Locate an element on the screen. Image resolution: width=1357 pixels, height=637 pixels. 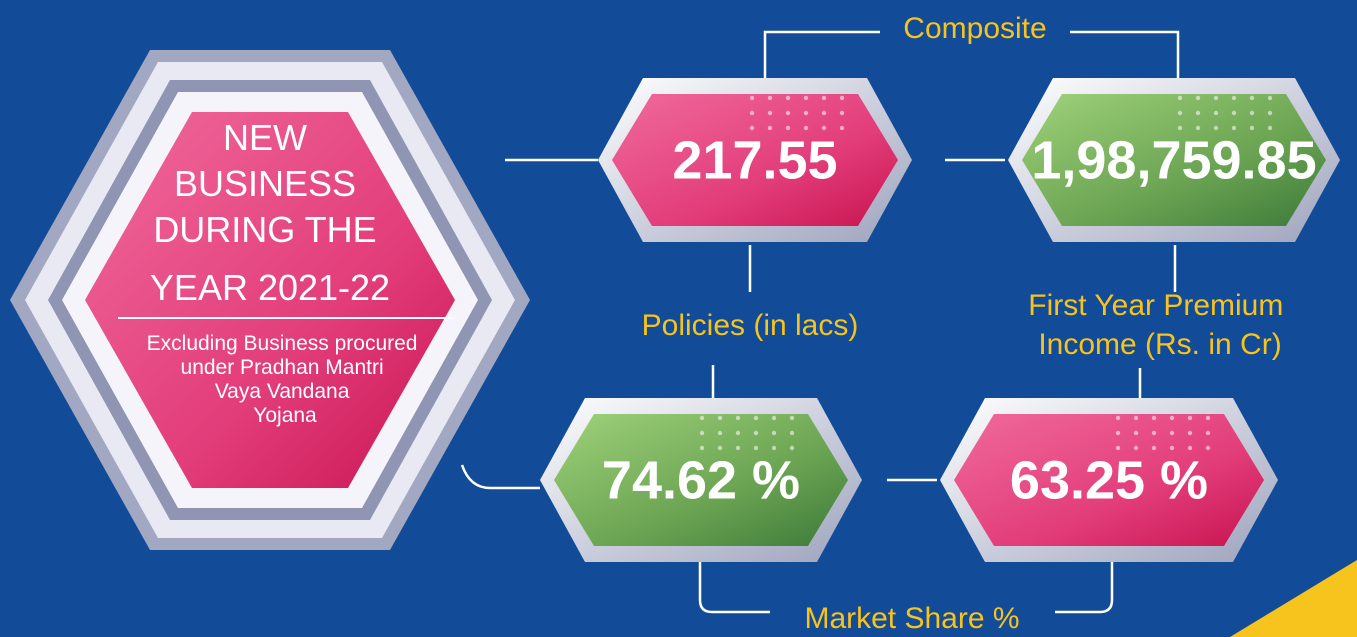
label: Policies (in lacs) is located at coordinates (750, 325).